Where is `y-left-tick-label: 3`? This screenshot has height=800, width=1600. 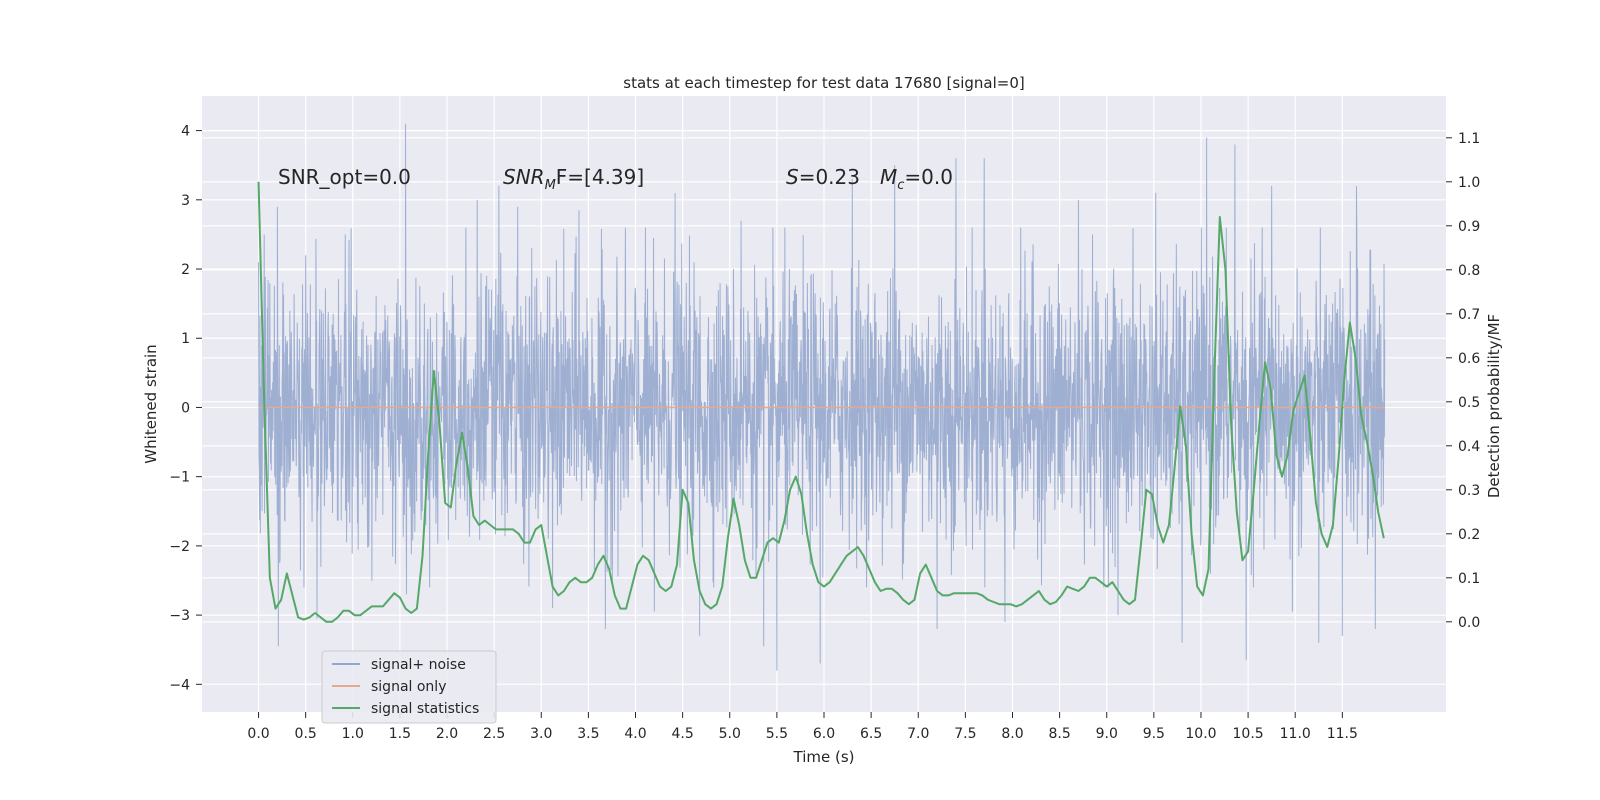
y-left-tick-label: 3 is located at coordinates (185, 201).